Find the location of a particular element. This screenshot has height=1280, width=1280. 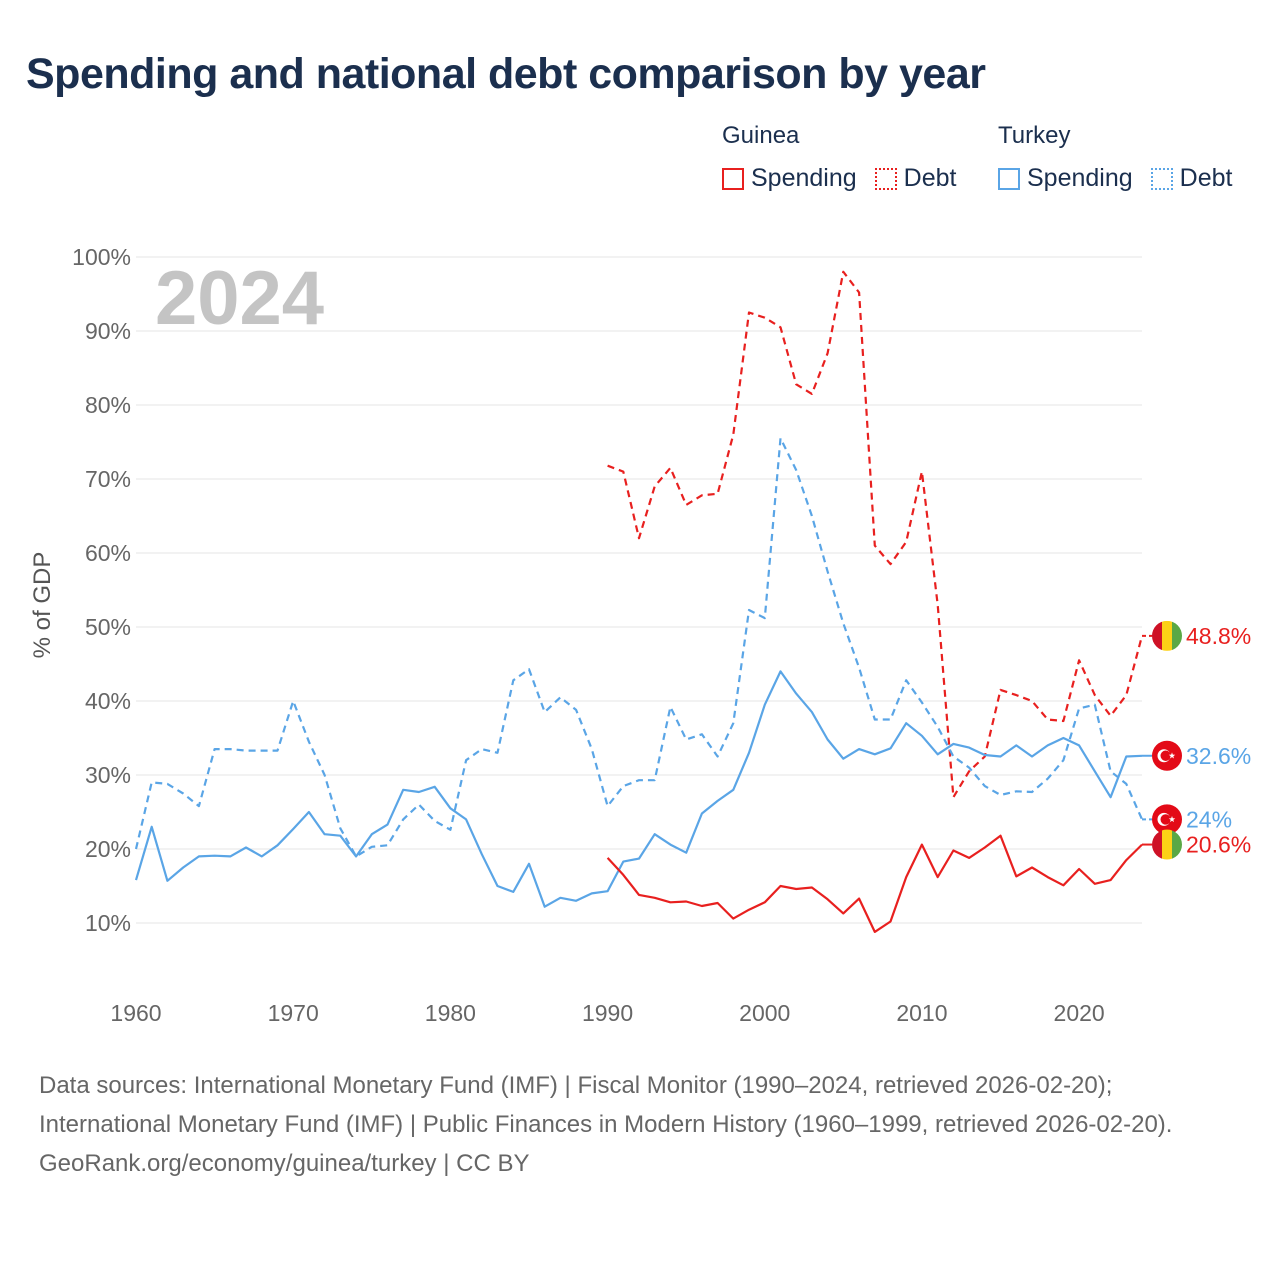

legend-item-guinea-debt: Debt is located at coordinates (915, 178).